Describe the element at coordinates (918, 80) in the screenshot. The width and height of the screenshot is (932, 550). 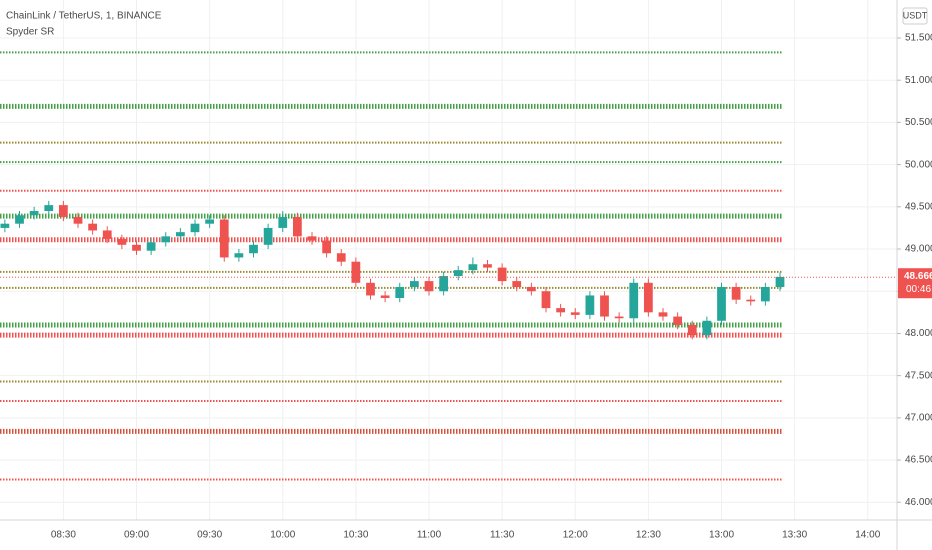
I see `y-tick-label: 51.000` at that location.